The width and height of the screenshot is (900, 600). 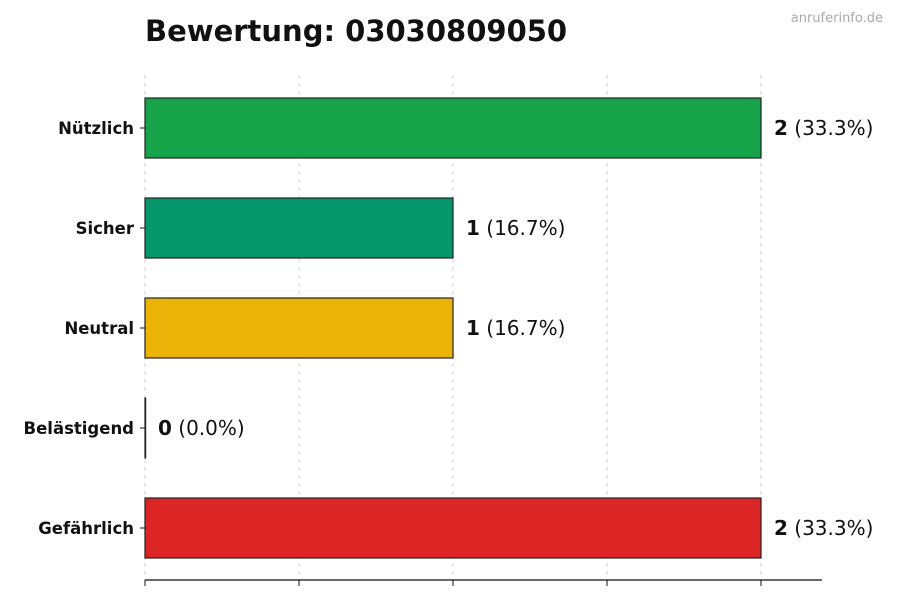 What do you see at coordinates (79, 428) in the screenshot?
I see `category-label: Belästigend` at bounding box center [79, 428].